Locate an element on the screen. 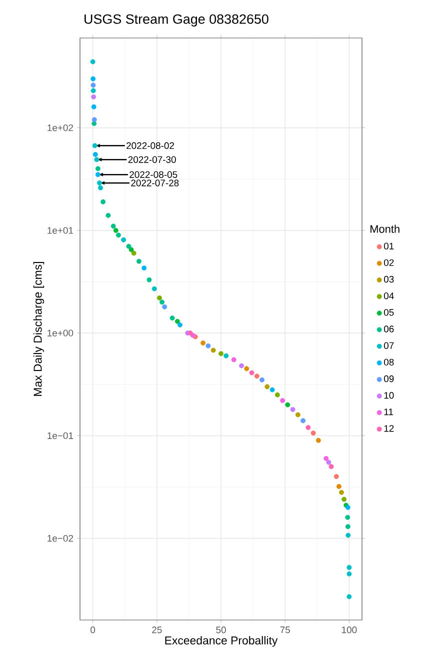 The width and height of the screenshot is (447, 665). x-tick-label: 50 is located at coordinates (221, 630).